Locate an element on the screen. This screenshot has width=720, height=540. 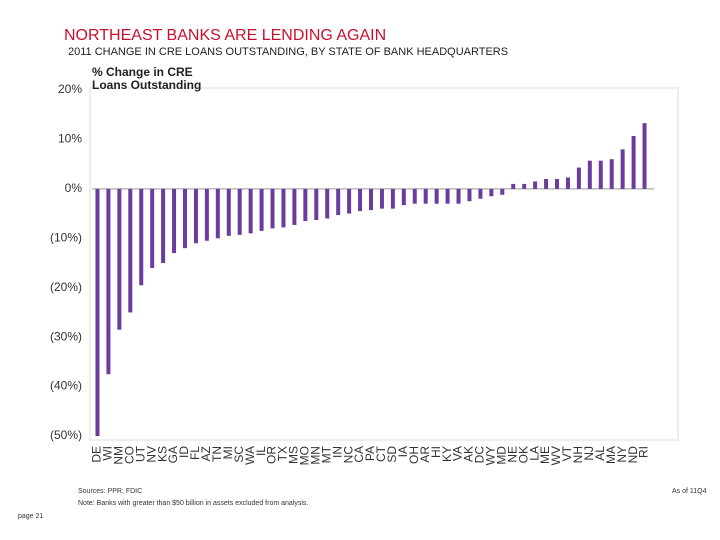
y-tick-label: (30%) is located at coordinates (66, 336).